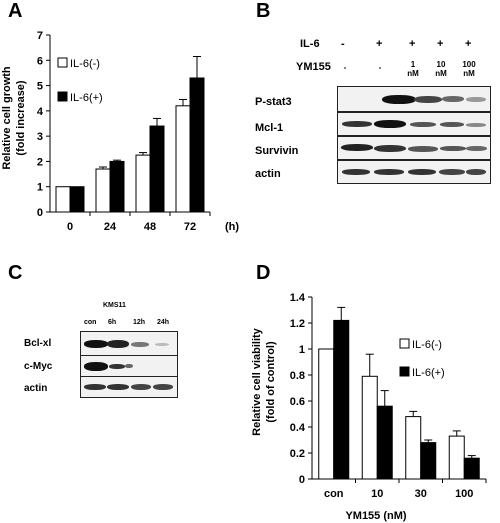 The height and width of the screenshot is (523, 500). I want to click on panel-a-xtick-label: 24, so click(110, 227).